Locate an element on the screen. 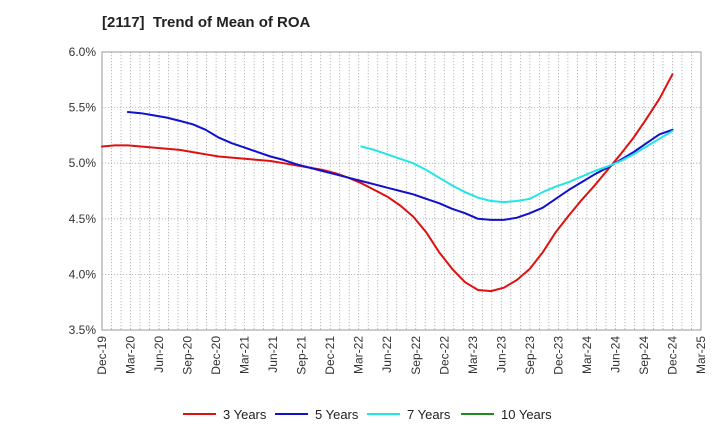 The image size is (720, 440). x-tick-label: Dec-24 is located at coordinates (672, 355).